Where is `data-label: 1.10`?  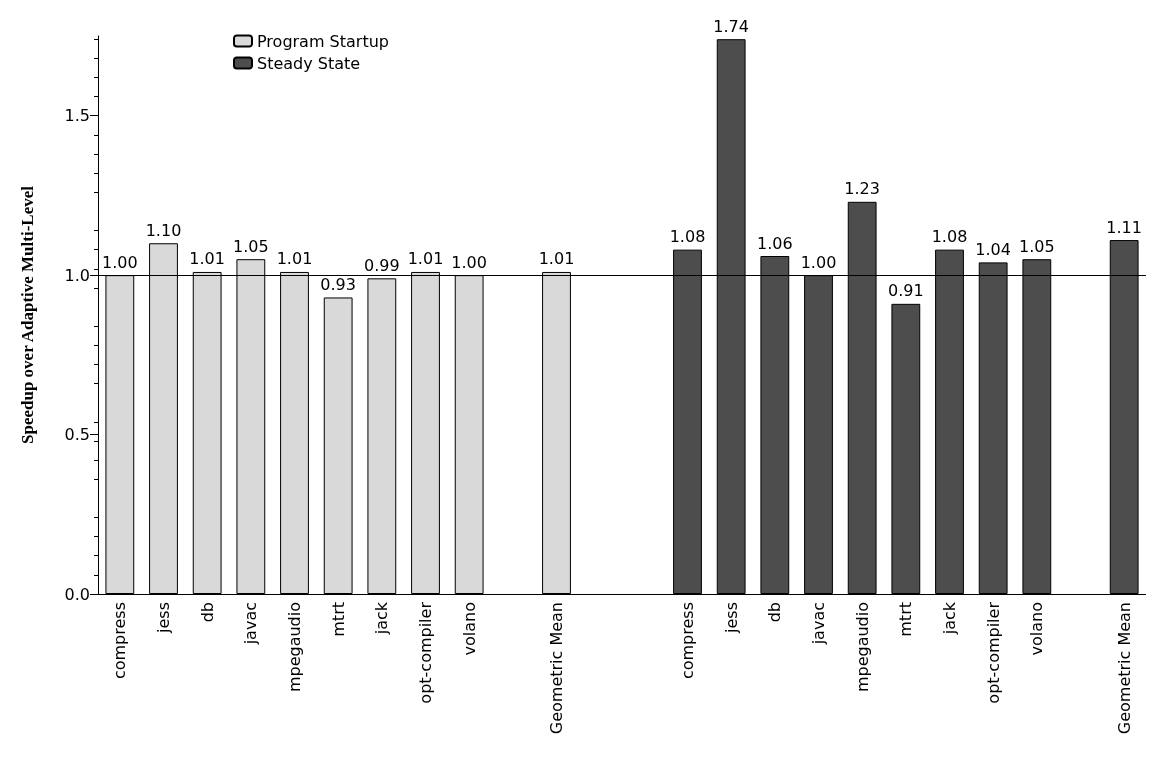 data-label: 1.10 is located at coordinates (163, 230).